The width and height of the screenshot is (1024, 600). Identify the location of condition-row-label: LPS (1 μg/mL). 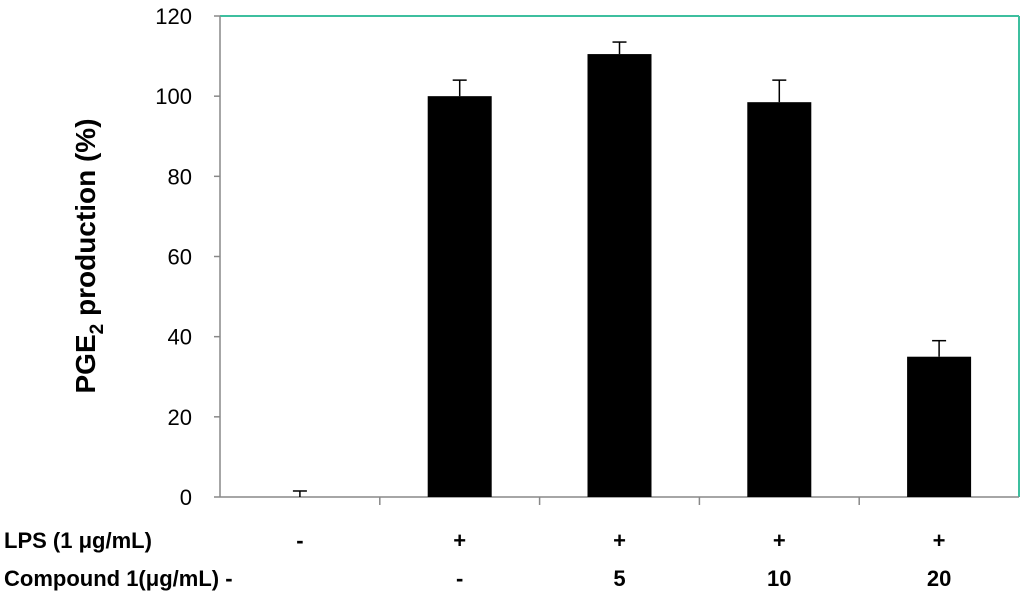
(78, 540).